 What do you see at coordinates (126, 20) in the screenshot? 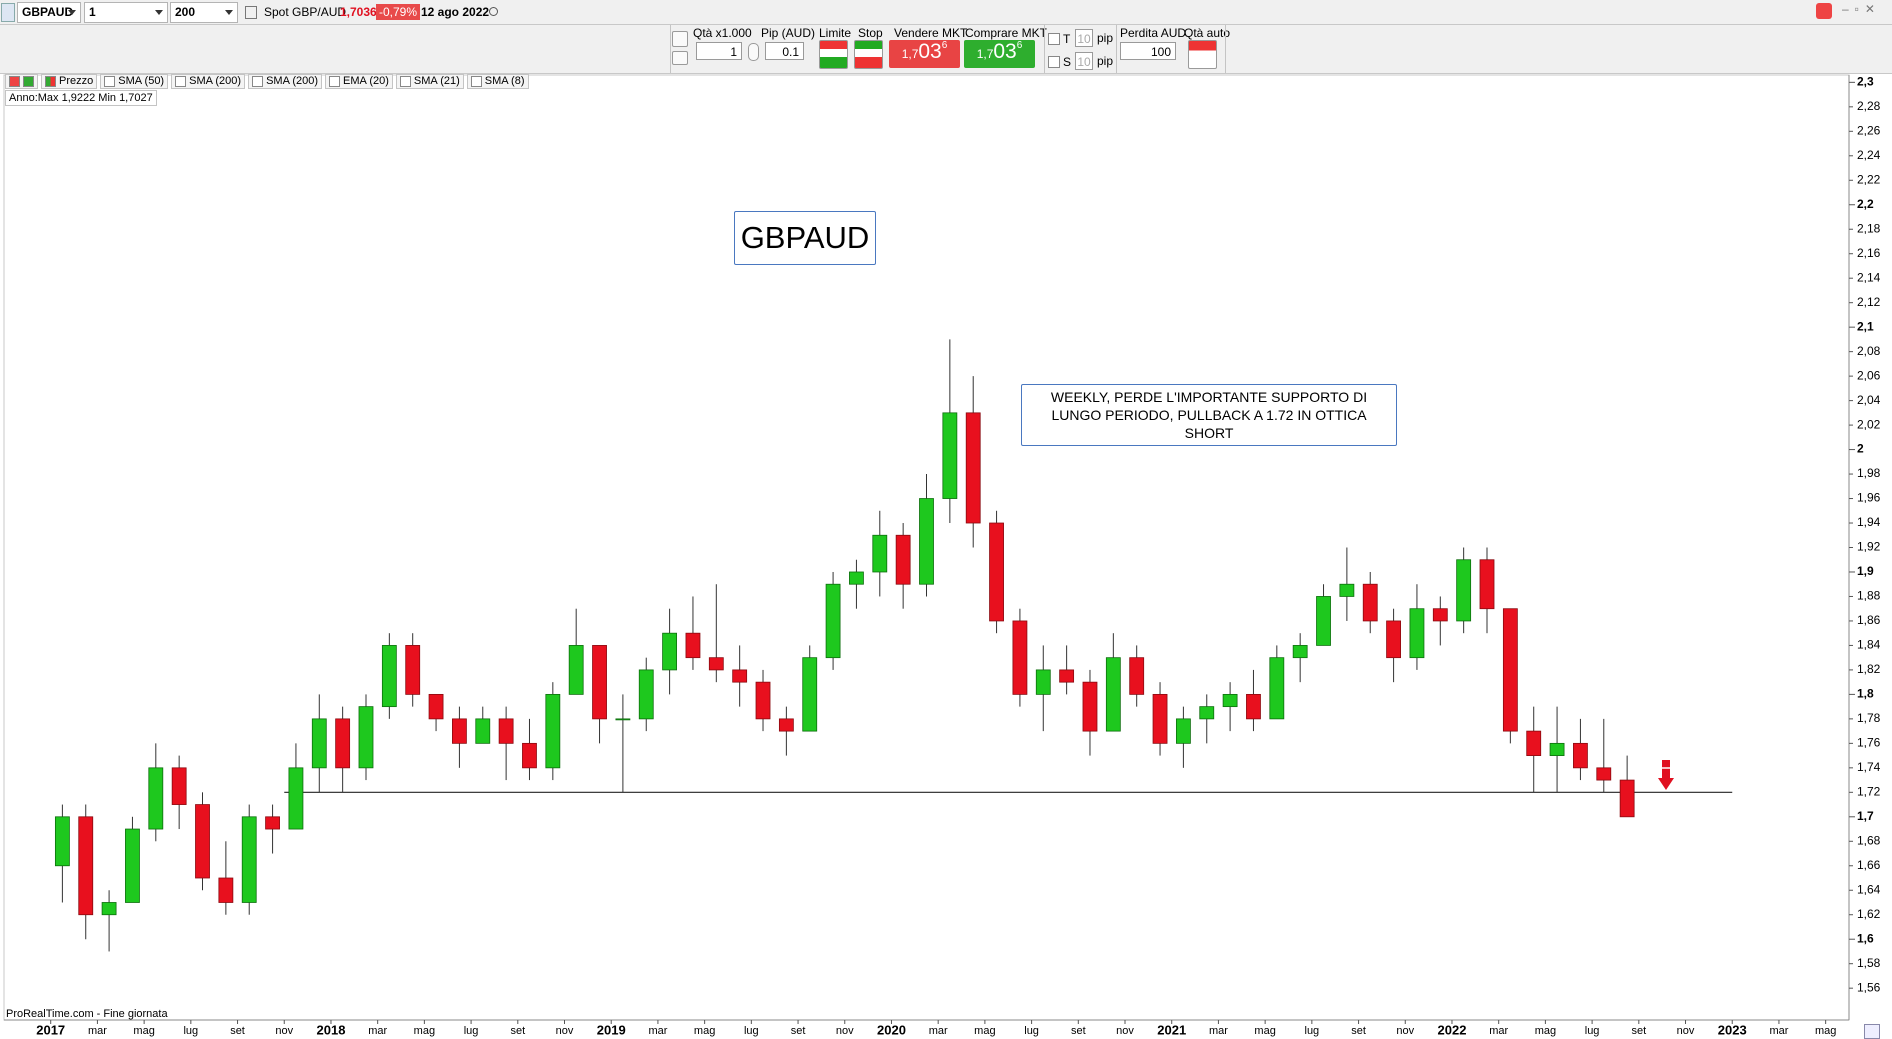
I see `timeframe-select: 1 settimana` at bounding box center [126, 20].